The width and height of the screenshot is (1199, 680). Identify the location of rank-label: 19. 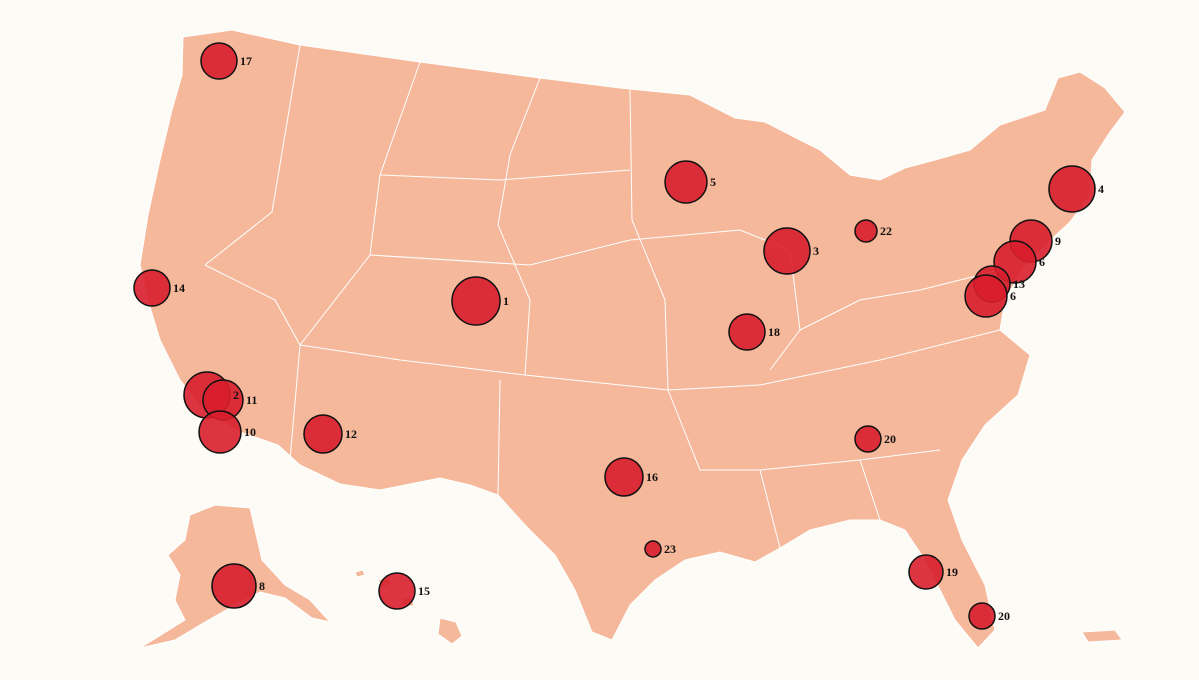
(952, 572).